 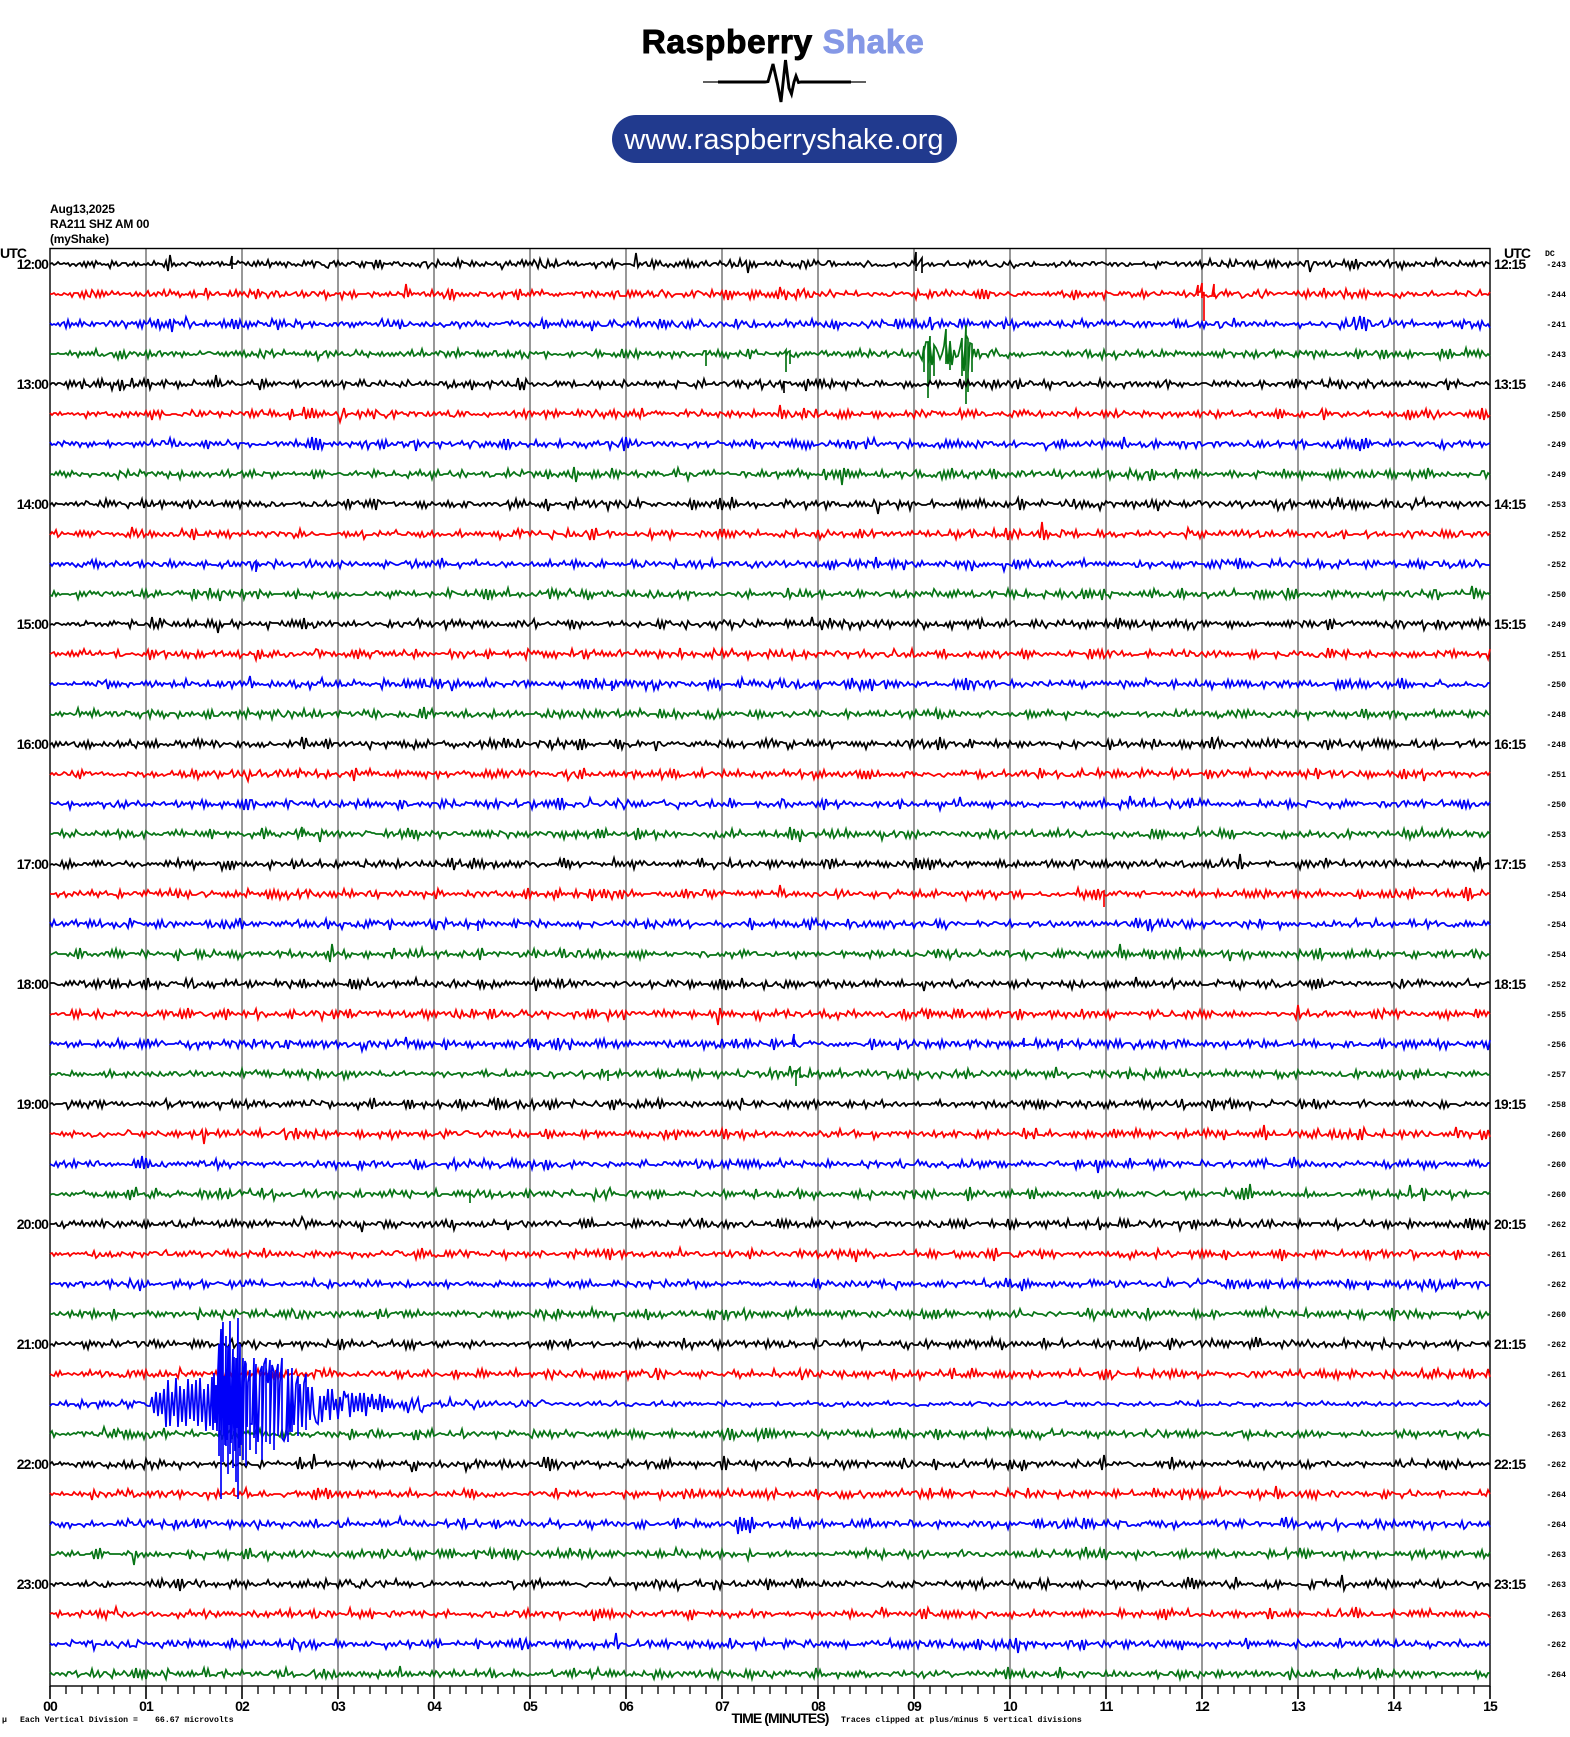 What do you see at coordinates (1556, 325) in the screenshot?
I see `svg-text: -241` at bounding box center [1556, 325].